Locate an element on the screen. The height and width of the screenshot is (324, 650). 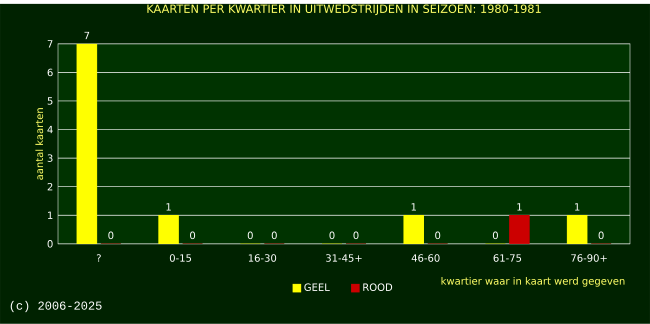
y-tick-label: 4 is located at coordinates (50, 130).